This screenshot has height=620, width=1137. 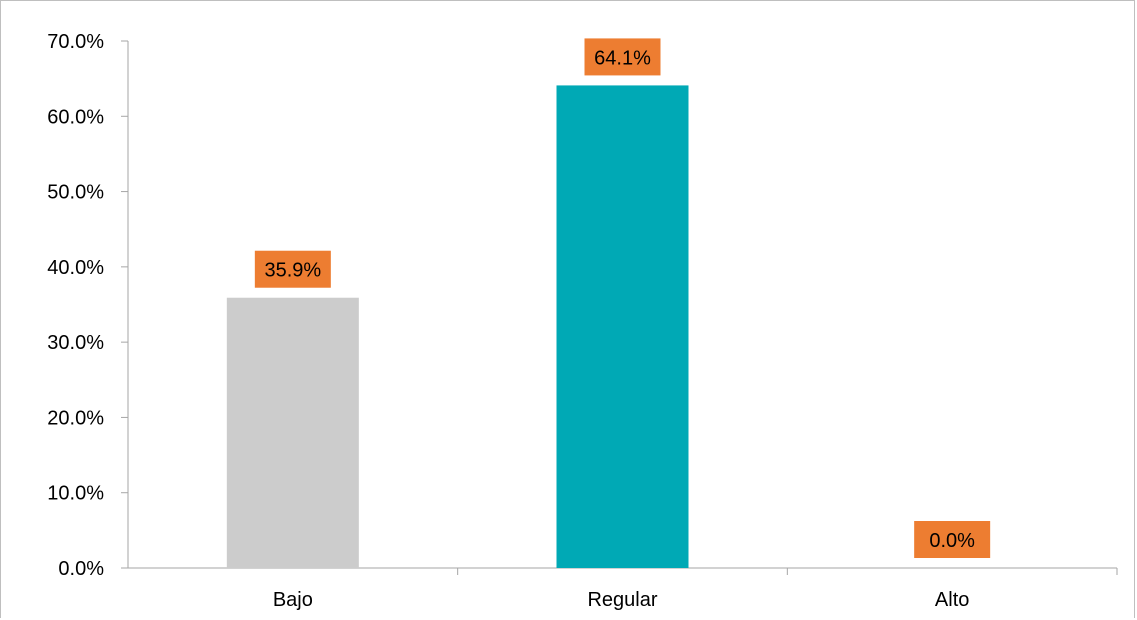 I want to click on y-tick-label: 30.0%, so click(x=75, y=343).